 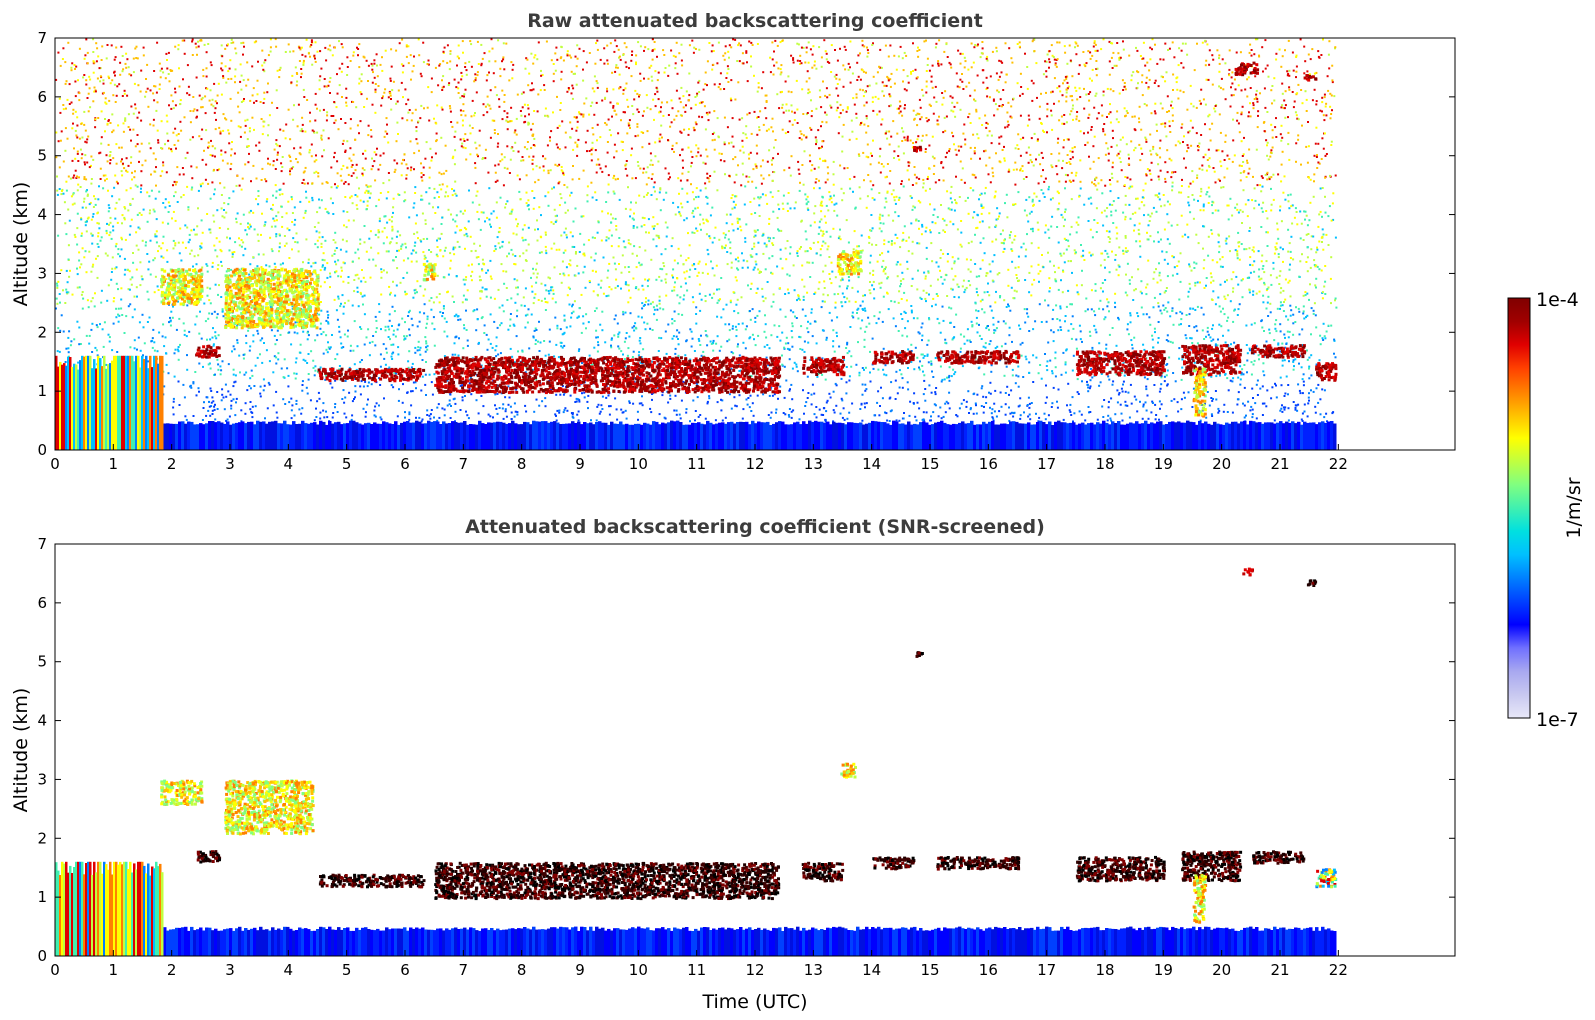 I want to click on y-tick-label: 6, so click(x=42, y=603).